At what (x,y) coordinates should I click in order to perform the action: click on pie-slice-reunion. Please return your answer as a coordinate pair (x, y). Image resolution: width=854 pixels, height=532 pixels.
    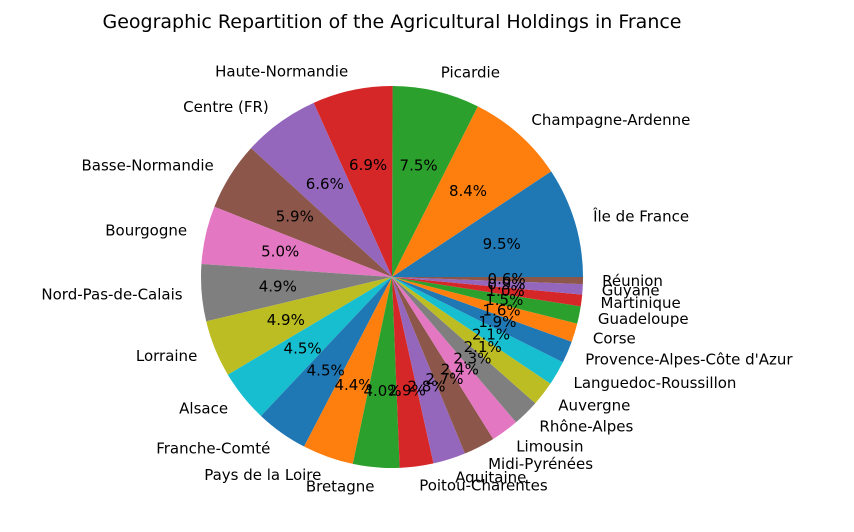
    Looking at the image, I should click on (487, 281).